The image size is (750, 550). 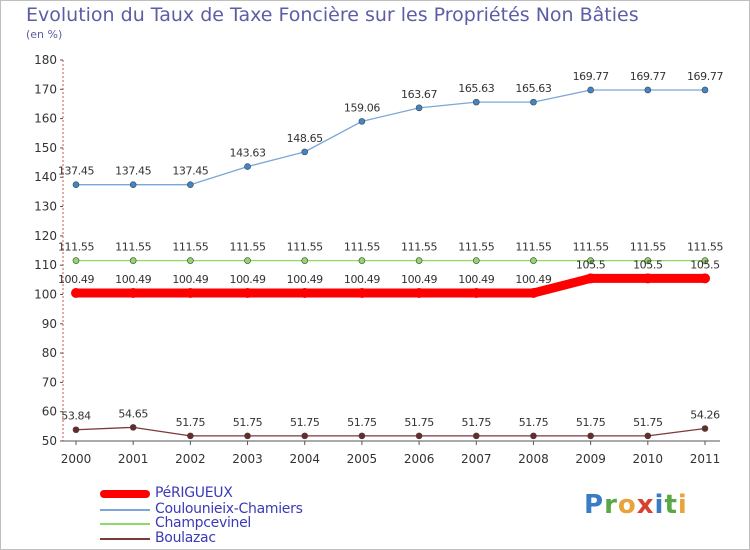 What do you see at coordinates (49, 324) in the screenshot?
I see `y-tick-label: 90` at bounding box center [49, 324].